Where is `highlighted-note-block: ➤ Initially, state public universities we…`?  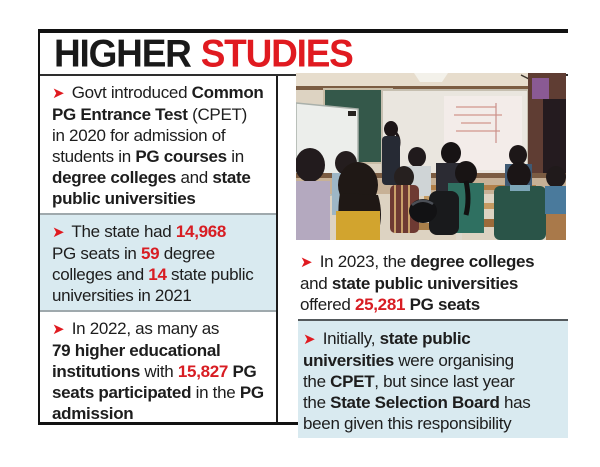 highlighted-note-block: ➤ Initially, state public universities we… is located at coordinates (433, 378).